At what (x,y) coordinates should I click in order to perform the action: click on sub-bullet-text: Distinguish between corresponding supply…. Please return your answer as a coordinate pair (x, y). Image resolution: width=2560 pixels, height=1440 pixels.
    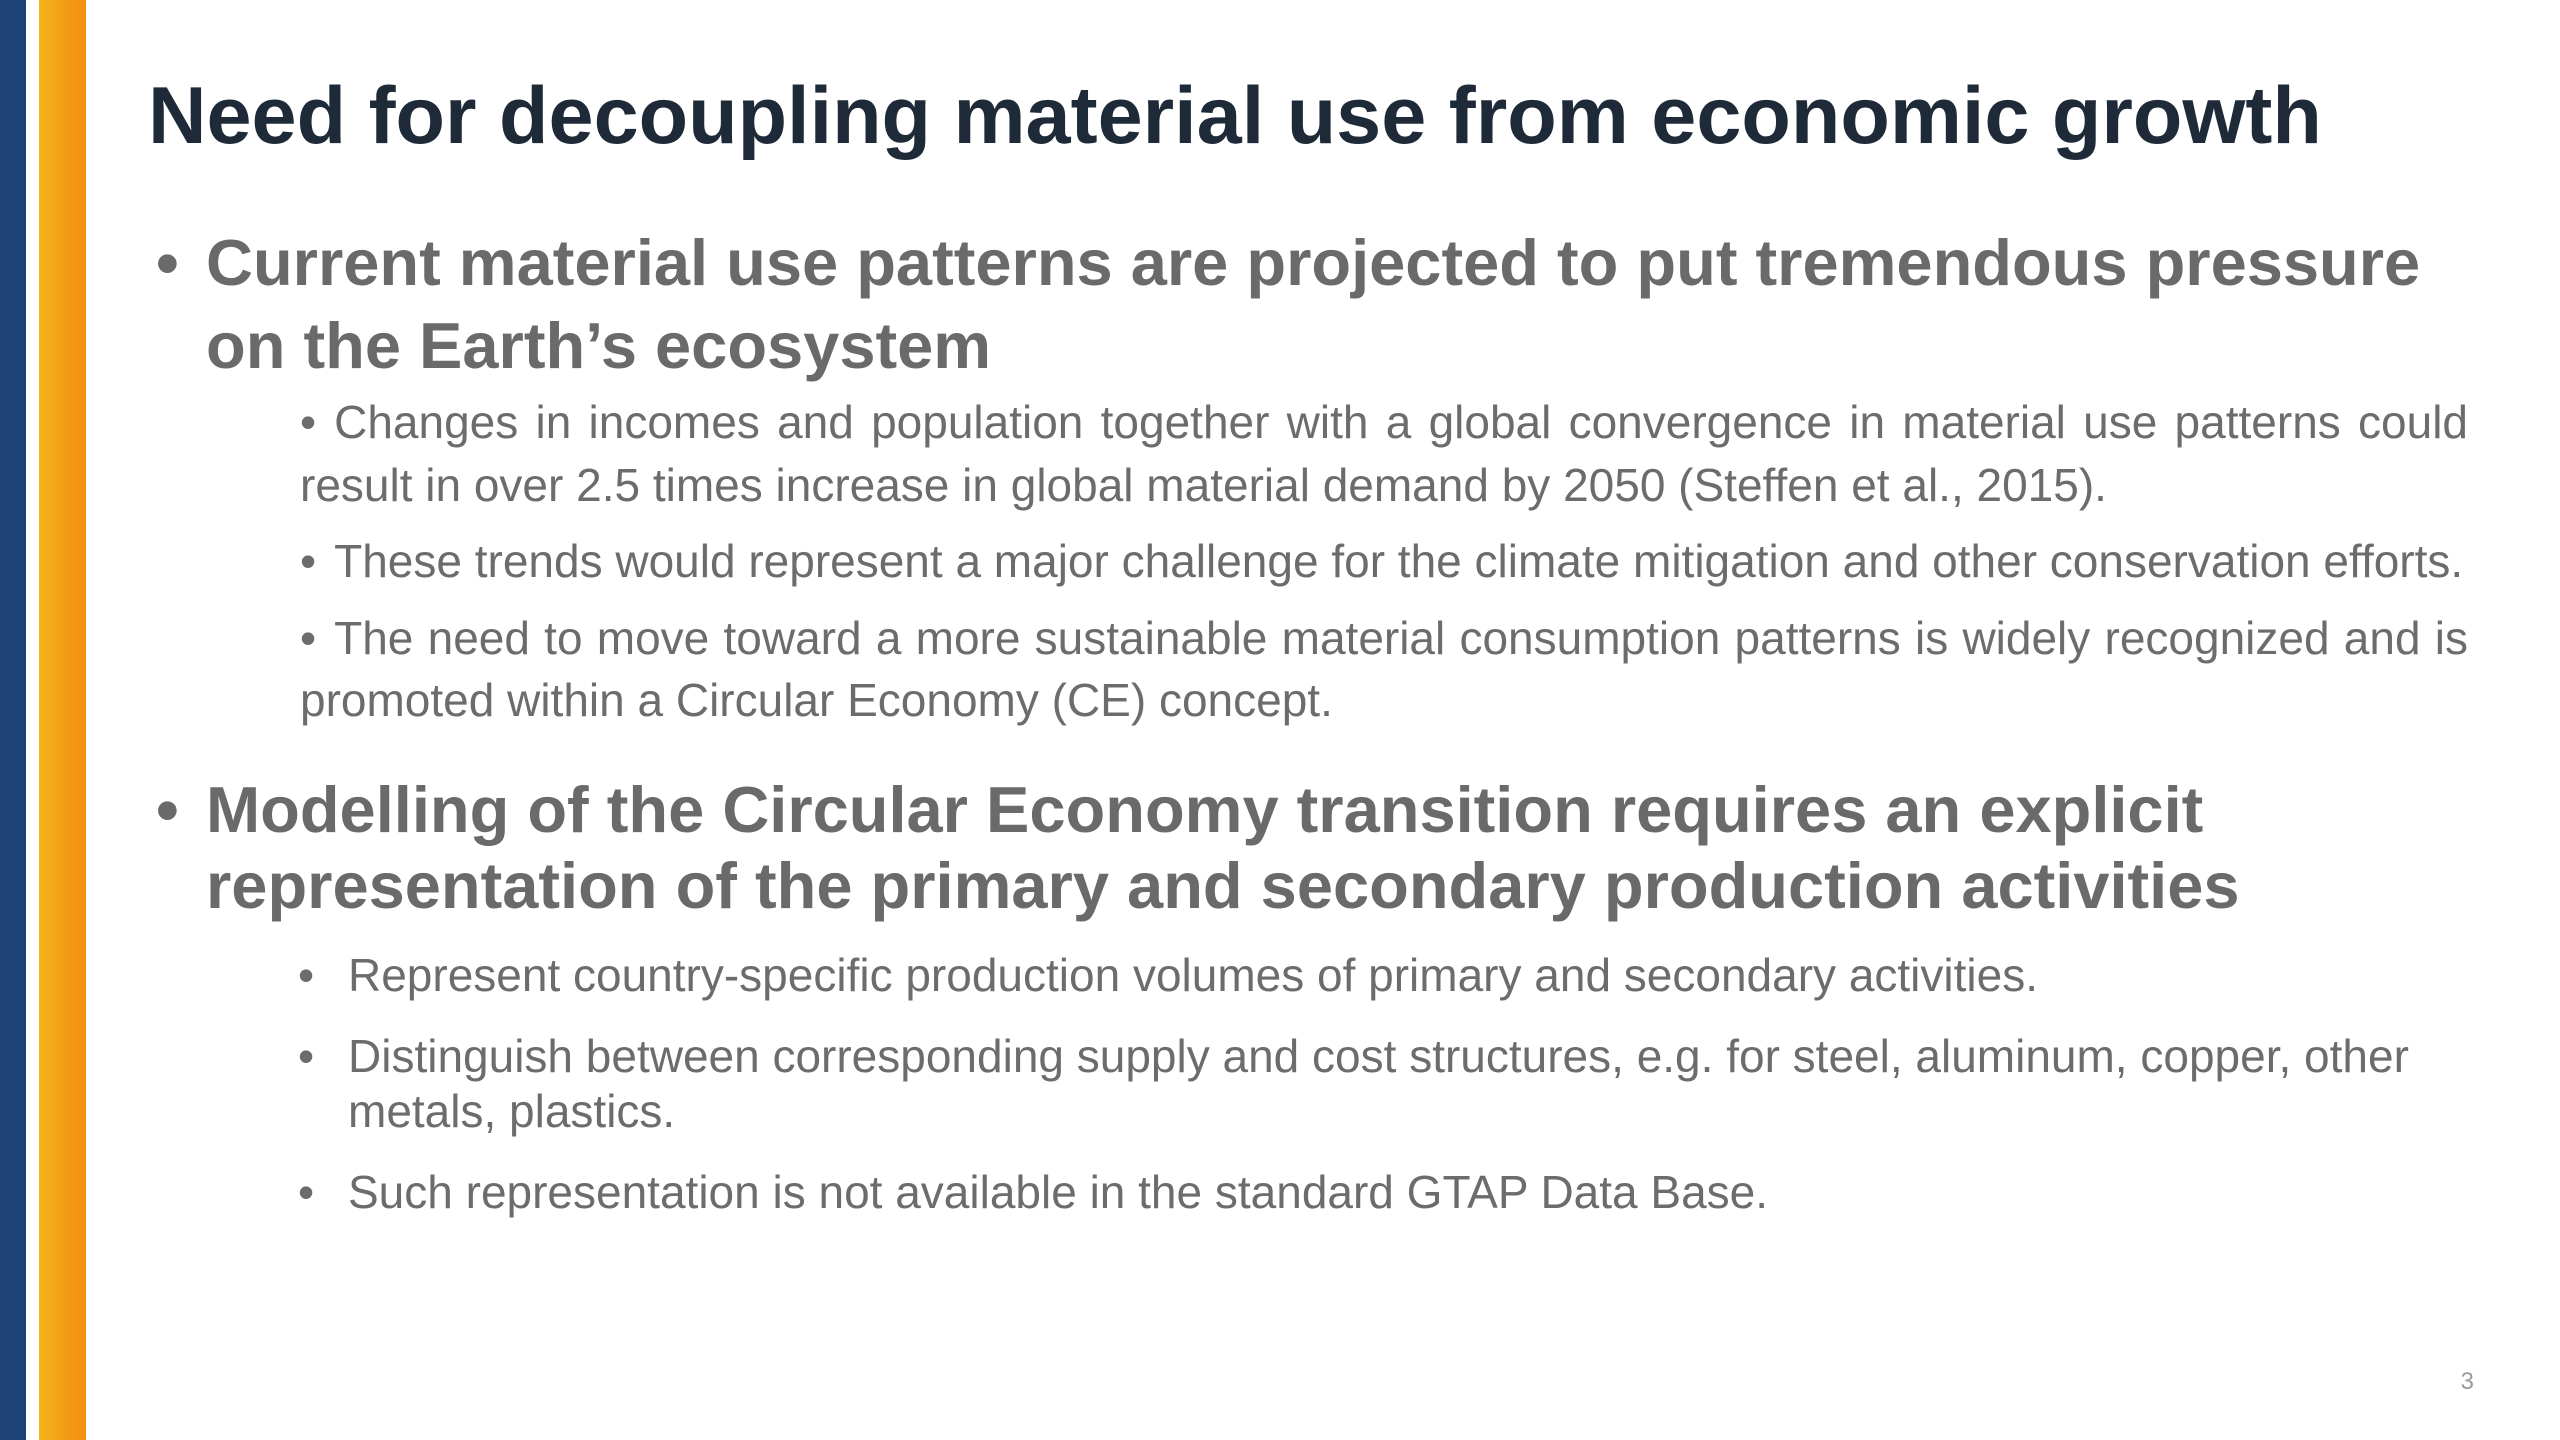
    Looking at the image, I should click on (1378, 1084).